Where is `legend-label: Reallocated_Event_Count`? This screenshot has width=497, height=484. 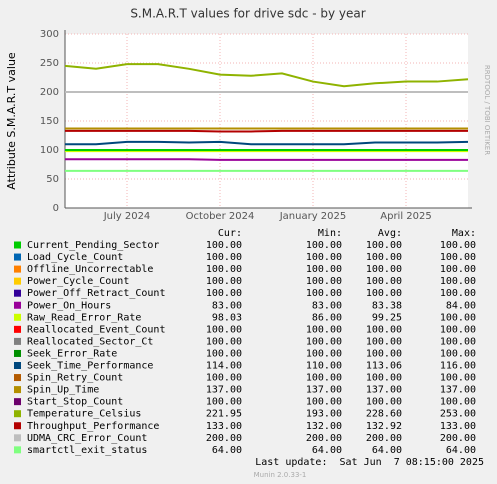
legend-label: Reallocated_Event_Count is located at coordinates (96, 329).